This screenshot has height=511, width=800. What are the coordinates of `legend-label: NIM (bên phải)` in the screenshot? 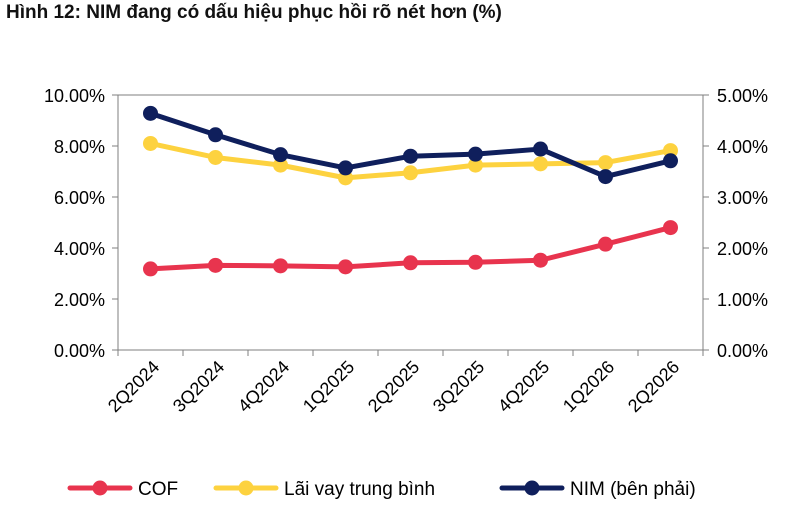 It's located at (633, 489).